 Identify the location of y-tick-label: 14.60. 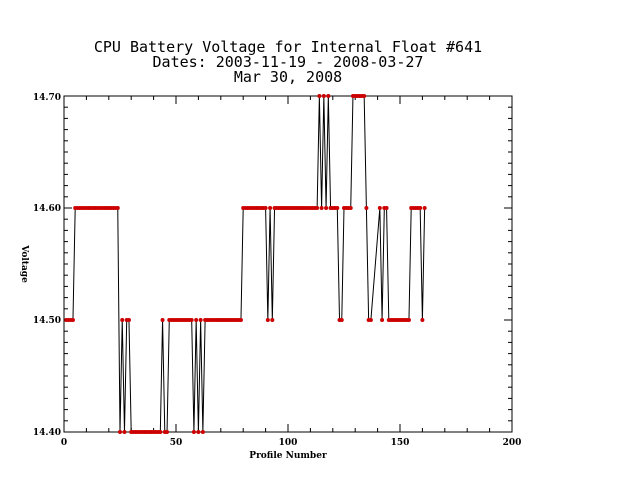
(47, 209).